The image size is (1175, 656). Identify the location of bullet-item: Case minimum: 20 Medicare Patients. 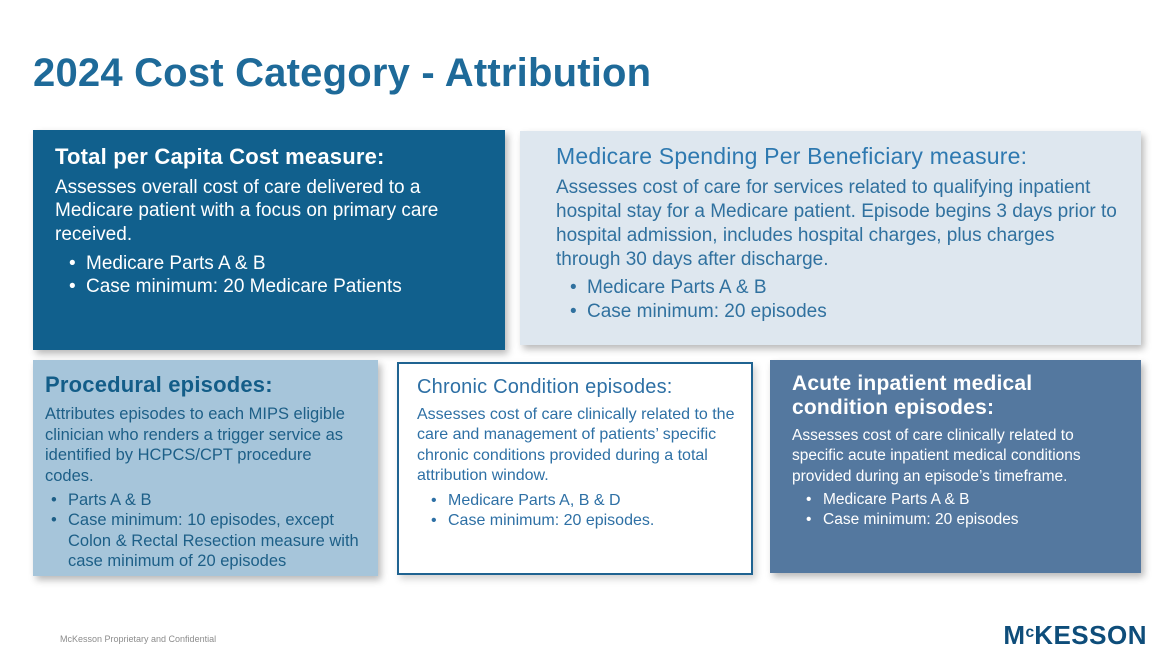
(276, 287).